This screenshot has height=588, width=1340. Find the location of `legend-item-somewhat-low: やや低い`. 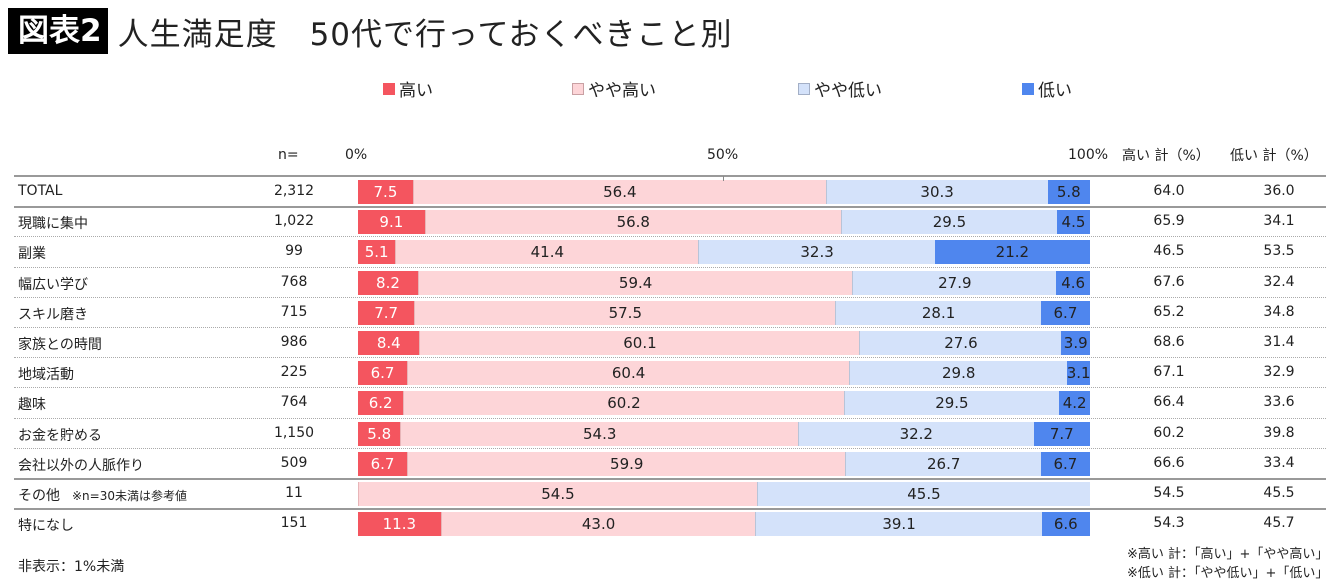

legend-item-somewhat-low: やや低い is located at coordinates (840, 88).